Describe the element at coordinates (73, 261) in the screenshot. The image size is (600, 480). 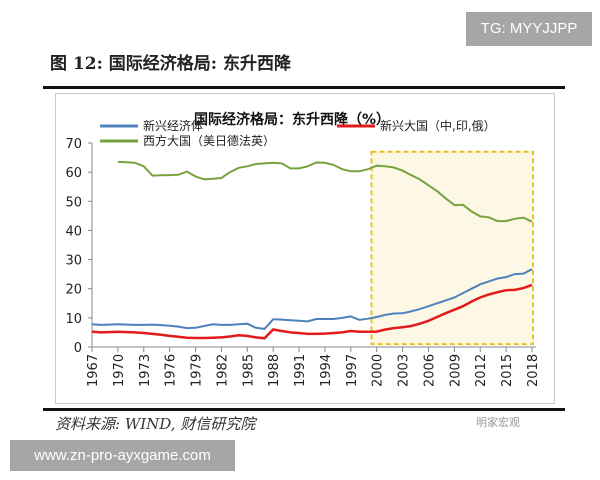
I see `y-tick-label: 30` at that location.